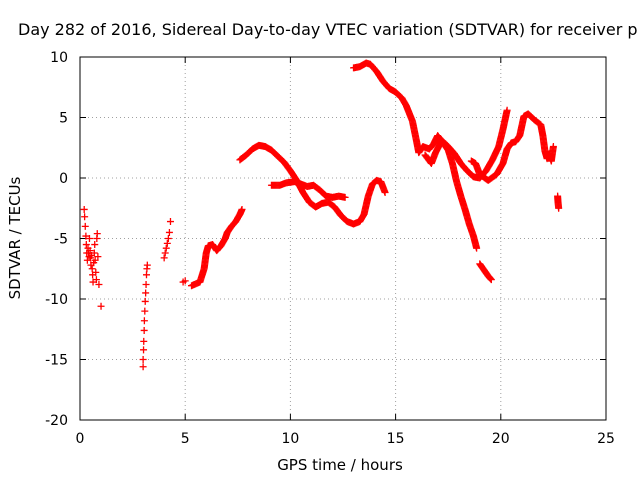  Describe the element at coordinates (15, 237) in the screenshot. I see `y-axis-label: SDTVAR / TECUs` at that location.